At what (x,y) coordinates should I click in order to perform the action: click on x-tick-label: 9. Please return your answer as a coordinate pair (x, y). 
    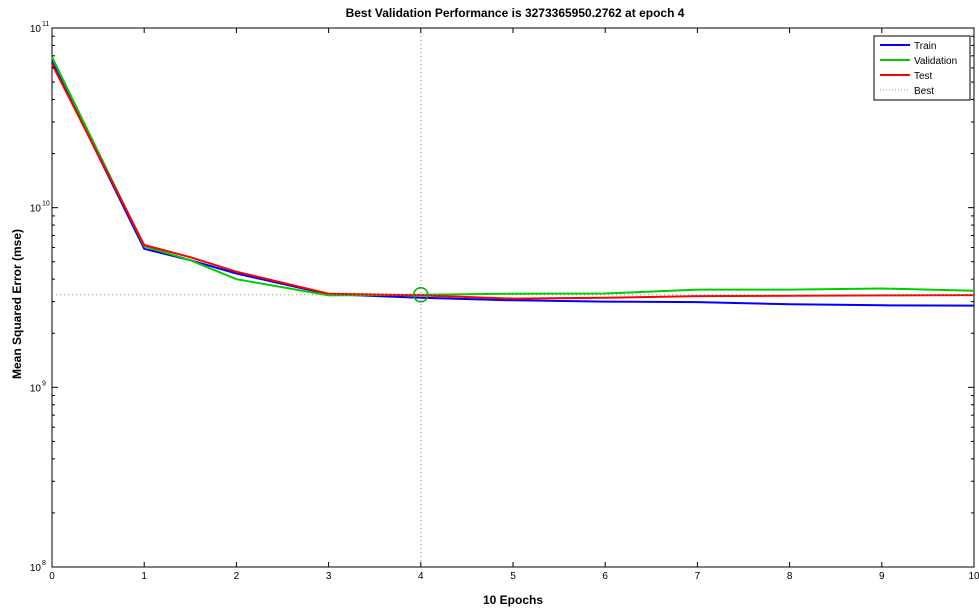
    Looking at the image, I should click on (882, 576).